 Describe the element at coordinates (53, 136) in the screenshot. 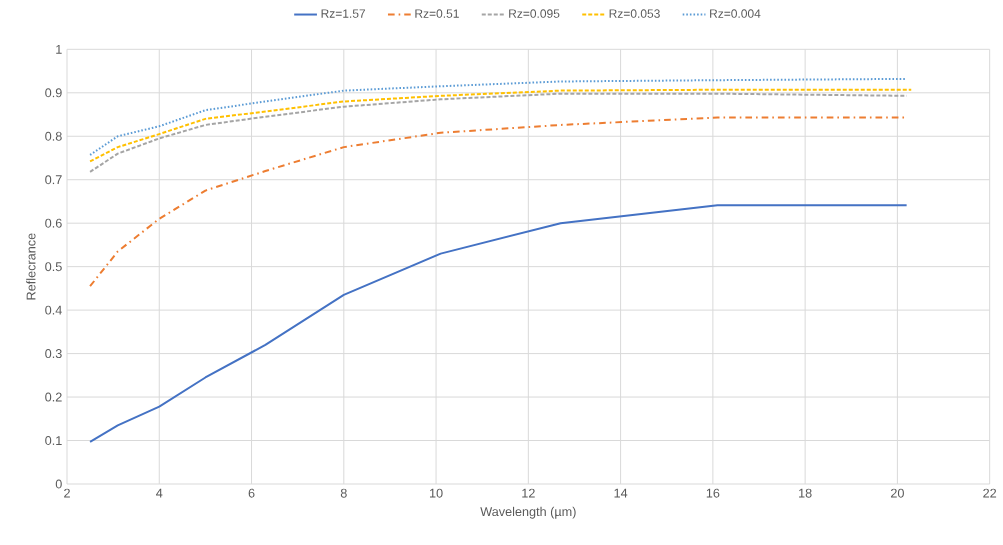

I see `y-tick-label: 0.8` at that location.